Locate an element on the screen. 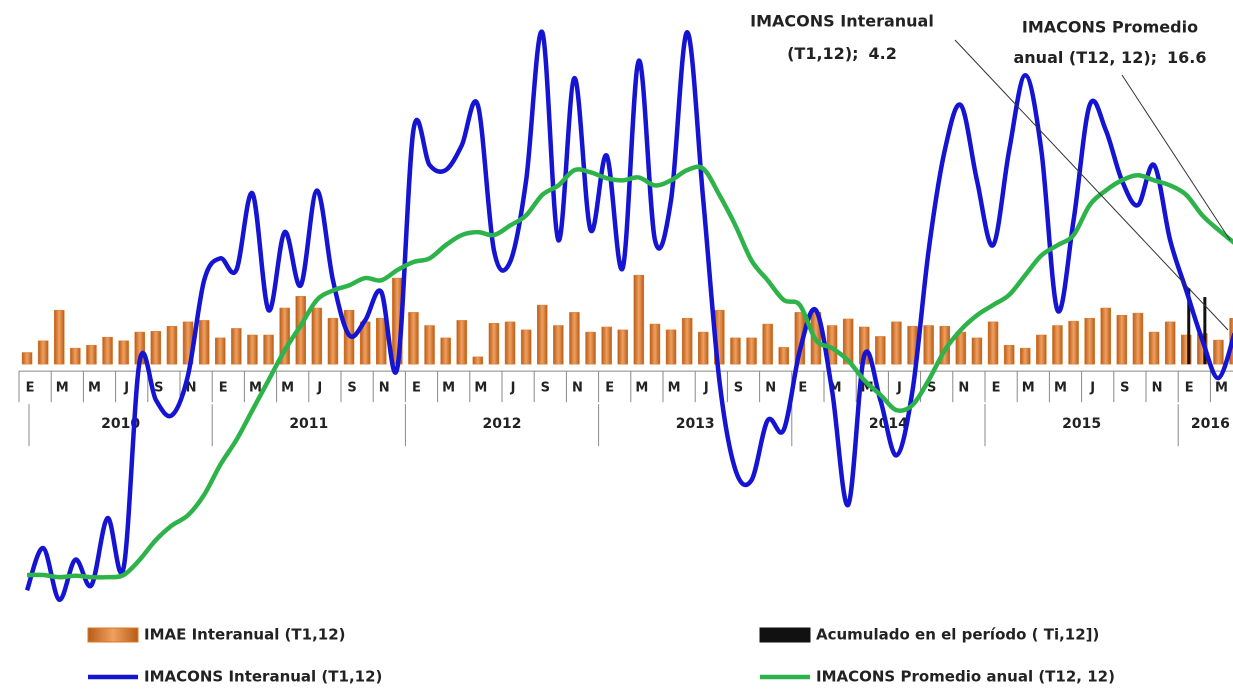 This screenshot has width=1233, height=695. legend-label: IMAE Interanual (T1,12) is located at coordinates (245, 635).